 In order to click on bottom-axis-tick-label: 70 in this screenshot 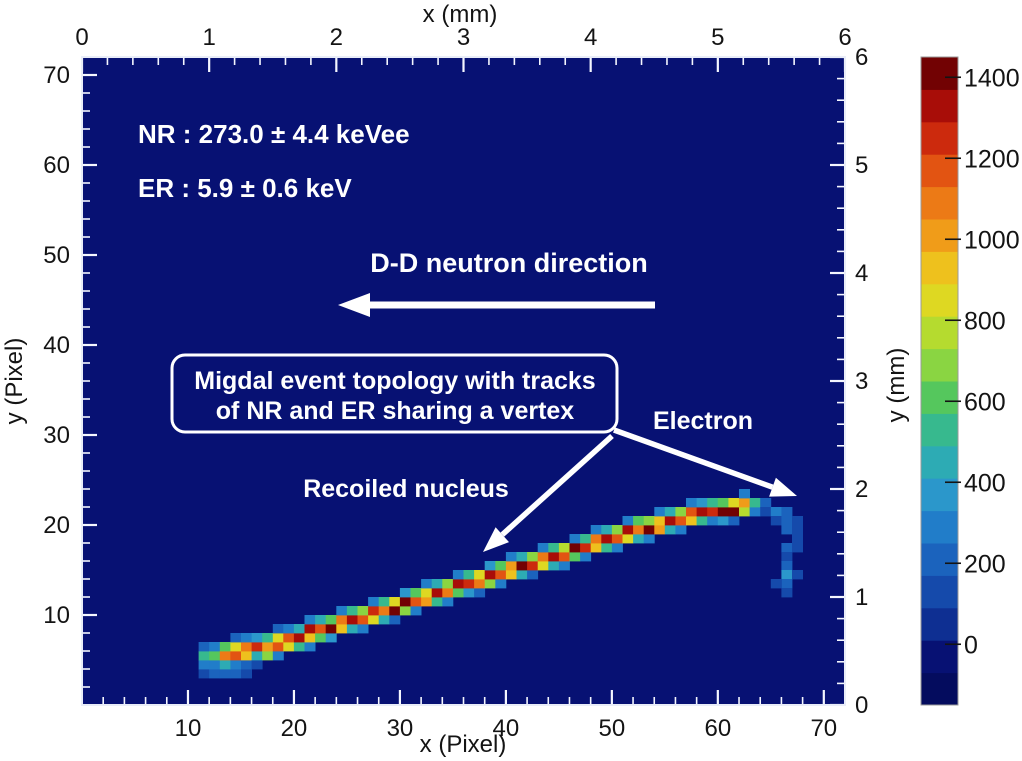, I will do `click(823, 728)`.